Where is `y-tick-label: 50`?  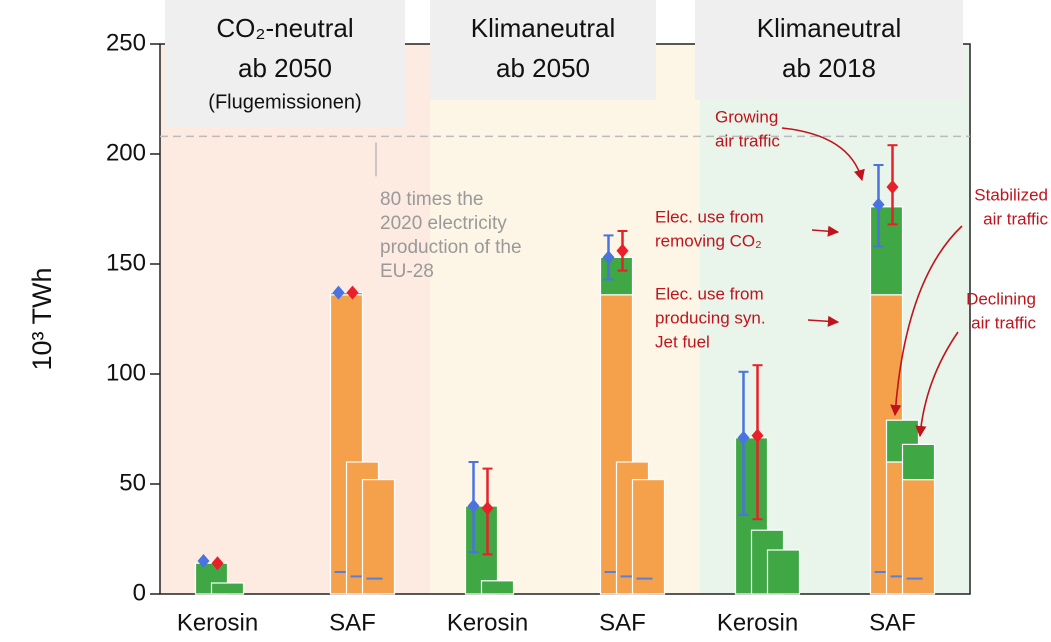
y-tick-label: 50 is located at coordinates (132, 482).